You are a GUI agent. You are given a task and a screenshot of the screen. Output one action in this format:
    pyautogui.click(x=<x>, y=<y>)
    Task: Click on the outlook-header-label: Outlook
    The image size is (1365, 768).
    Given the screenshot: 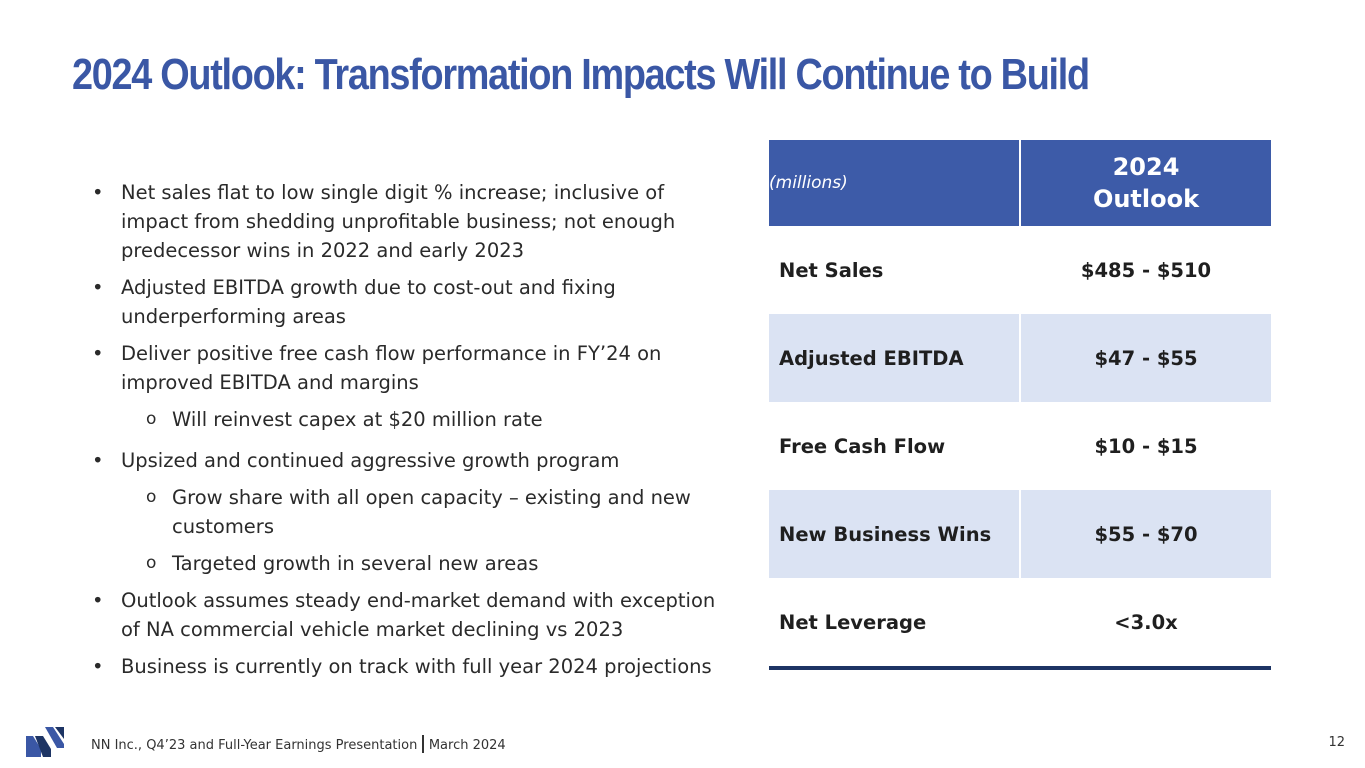 What is the action you would take?
    pyautogui.click(x=1146, y=199)
    